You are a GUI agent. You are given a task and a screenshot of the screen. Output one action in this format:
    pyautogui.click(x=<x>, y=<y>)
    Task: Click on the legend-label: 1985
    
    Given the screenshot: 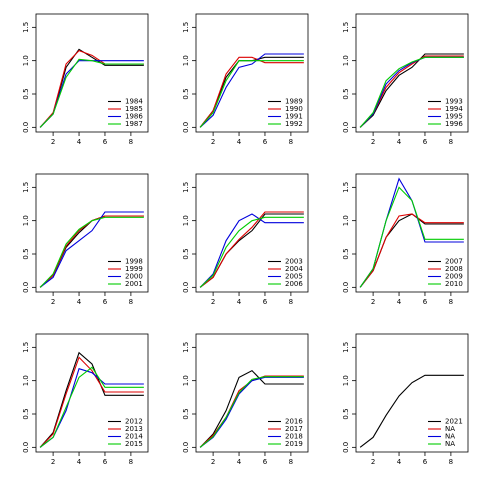 What is the action you would take?
    pyautogui.click(x=134, y=109)
    